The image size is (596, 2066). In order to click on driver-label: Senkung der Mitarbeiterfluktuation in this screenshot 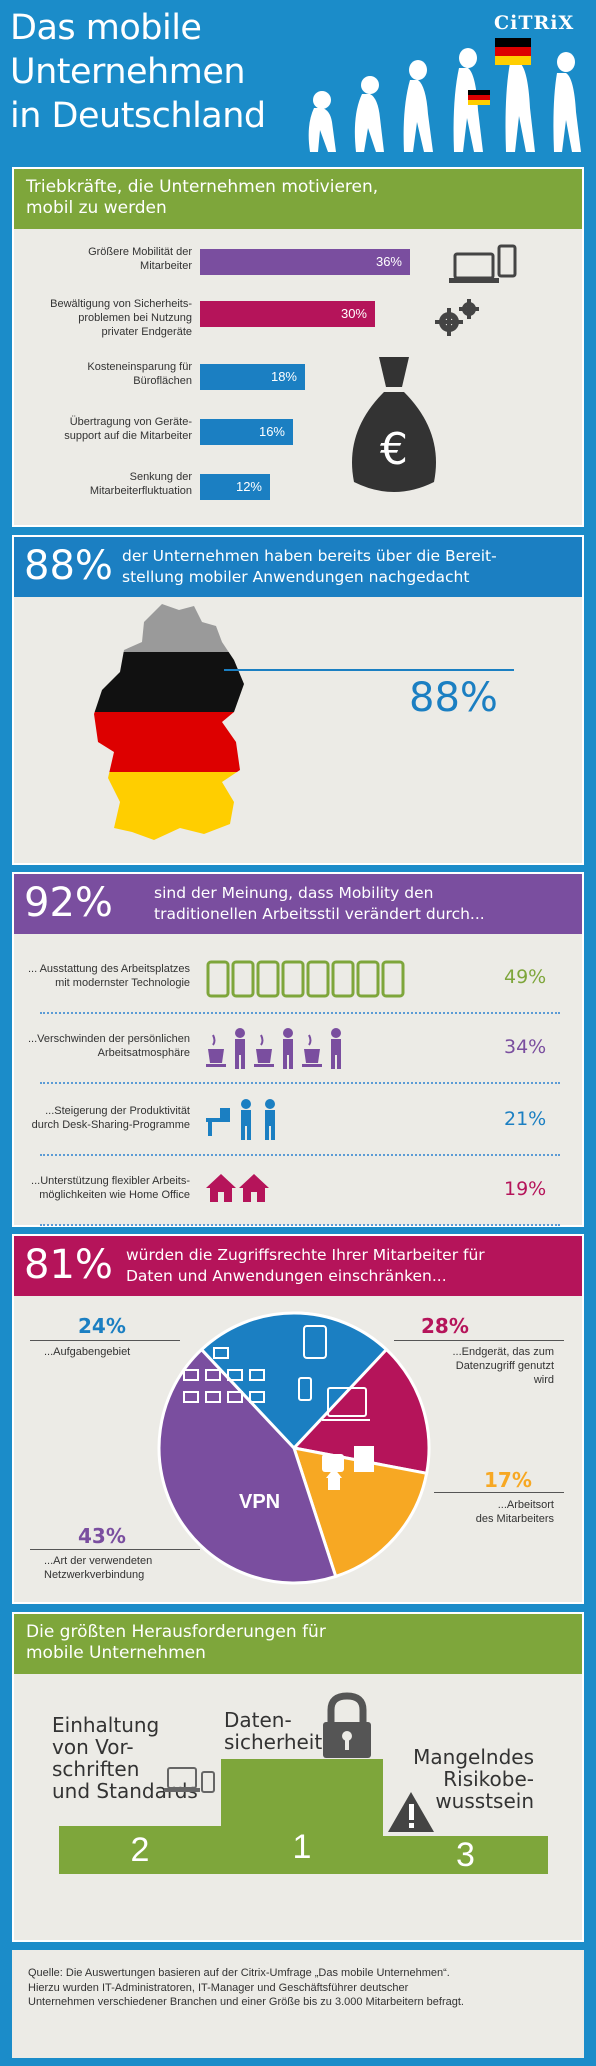, I will do `click(140, 484)`.